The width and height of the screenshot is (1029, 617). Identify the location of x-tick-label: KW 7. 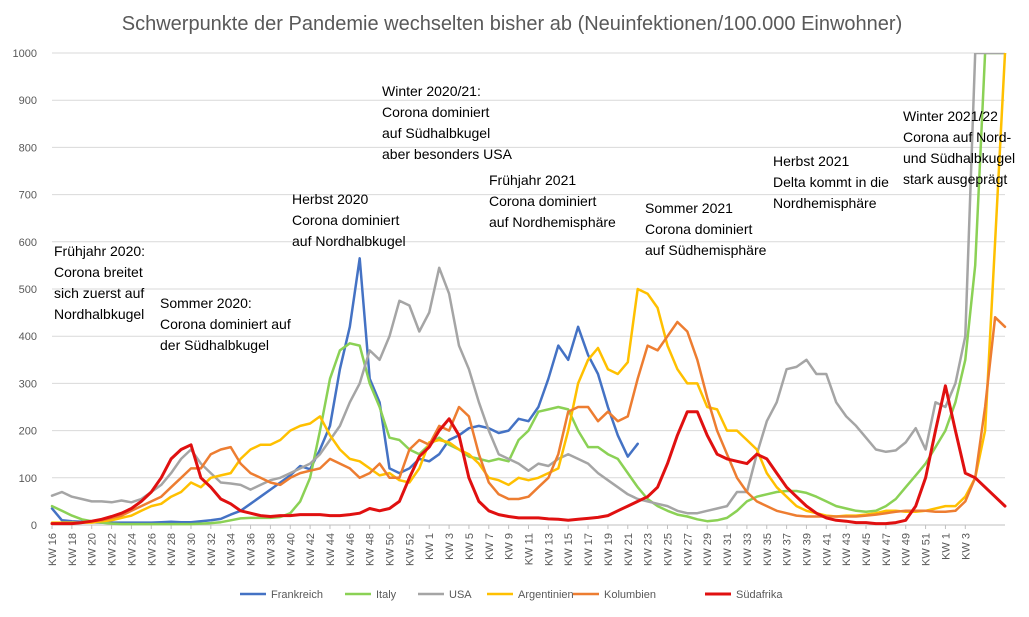
(490, 546).